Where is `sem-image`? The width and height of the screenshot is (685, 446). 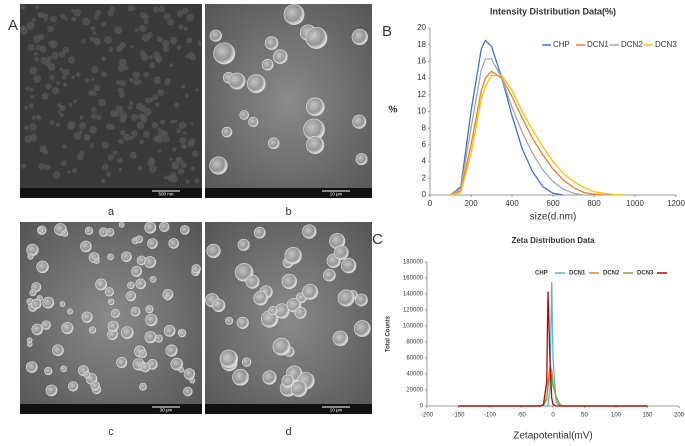
sem-image is located at coordinates (288, 101).